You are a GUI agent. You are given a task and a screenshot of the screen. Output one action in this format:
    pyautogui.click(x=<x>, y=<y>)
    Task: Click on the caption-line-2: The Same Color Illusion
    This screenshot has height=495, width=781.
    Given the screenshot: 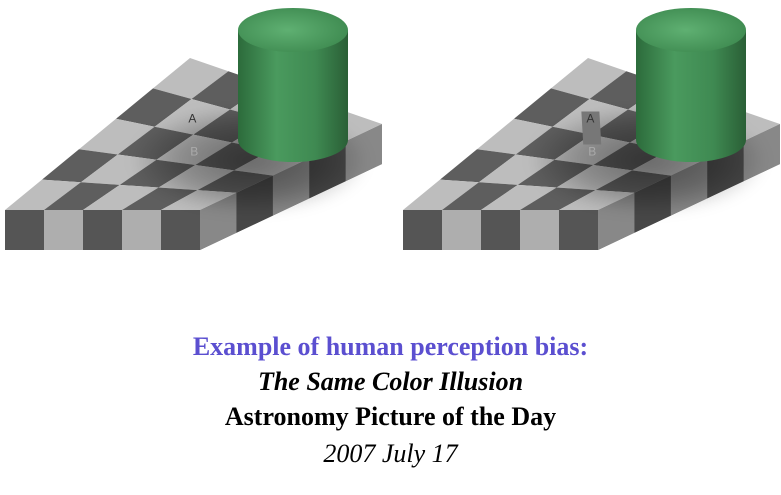 What is the action you would take?
    pyautogui.click(x=390, y=381)
    